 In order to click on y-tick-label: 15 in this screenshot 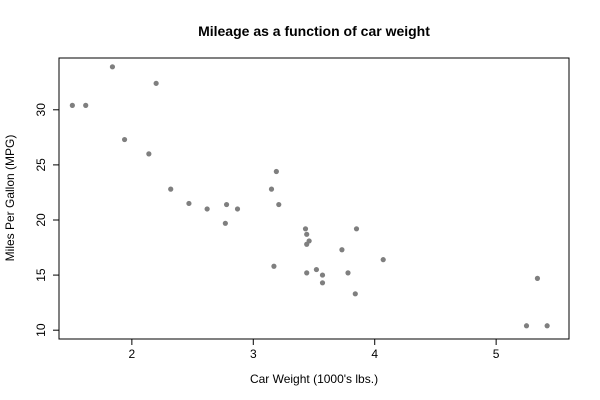, I will do `click(41, 275)`.